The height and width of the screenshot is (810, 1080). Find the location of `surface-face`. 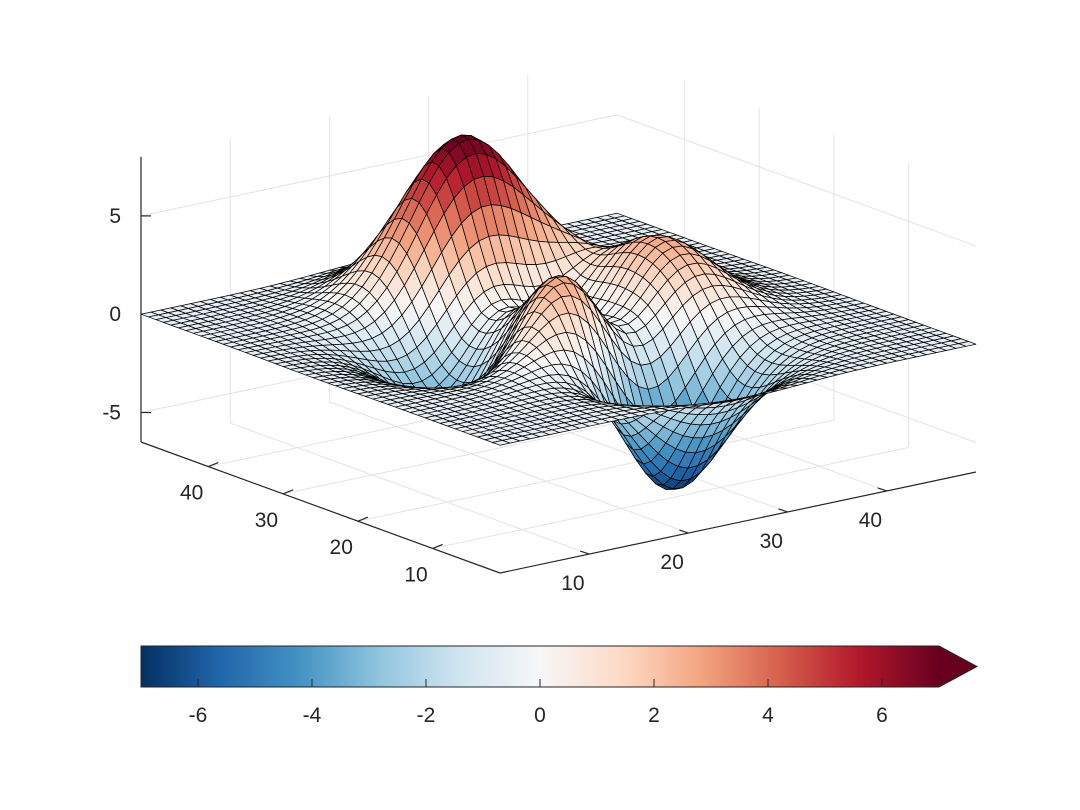

surface-face is located at coordinates (501, 442).